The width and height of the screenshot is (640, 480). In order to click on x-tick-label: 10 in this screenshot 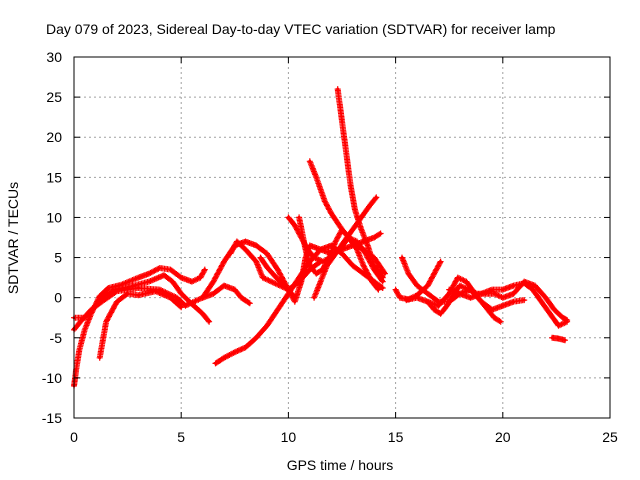, I will do `click(289, 437)`.